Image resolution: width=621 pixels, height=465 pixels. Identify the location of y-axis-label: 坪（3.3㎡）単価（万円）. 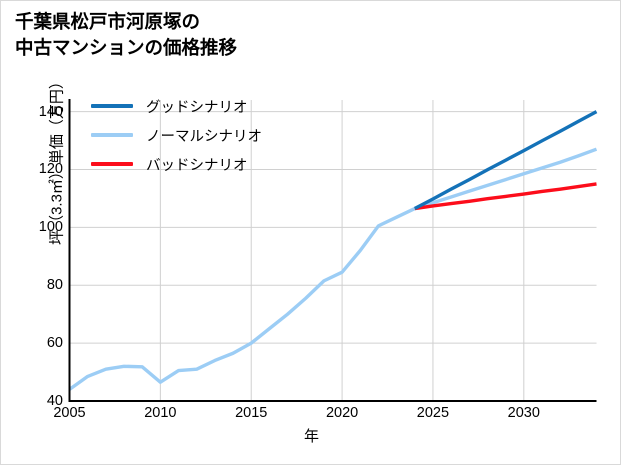
(57, 159).